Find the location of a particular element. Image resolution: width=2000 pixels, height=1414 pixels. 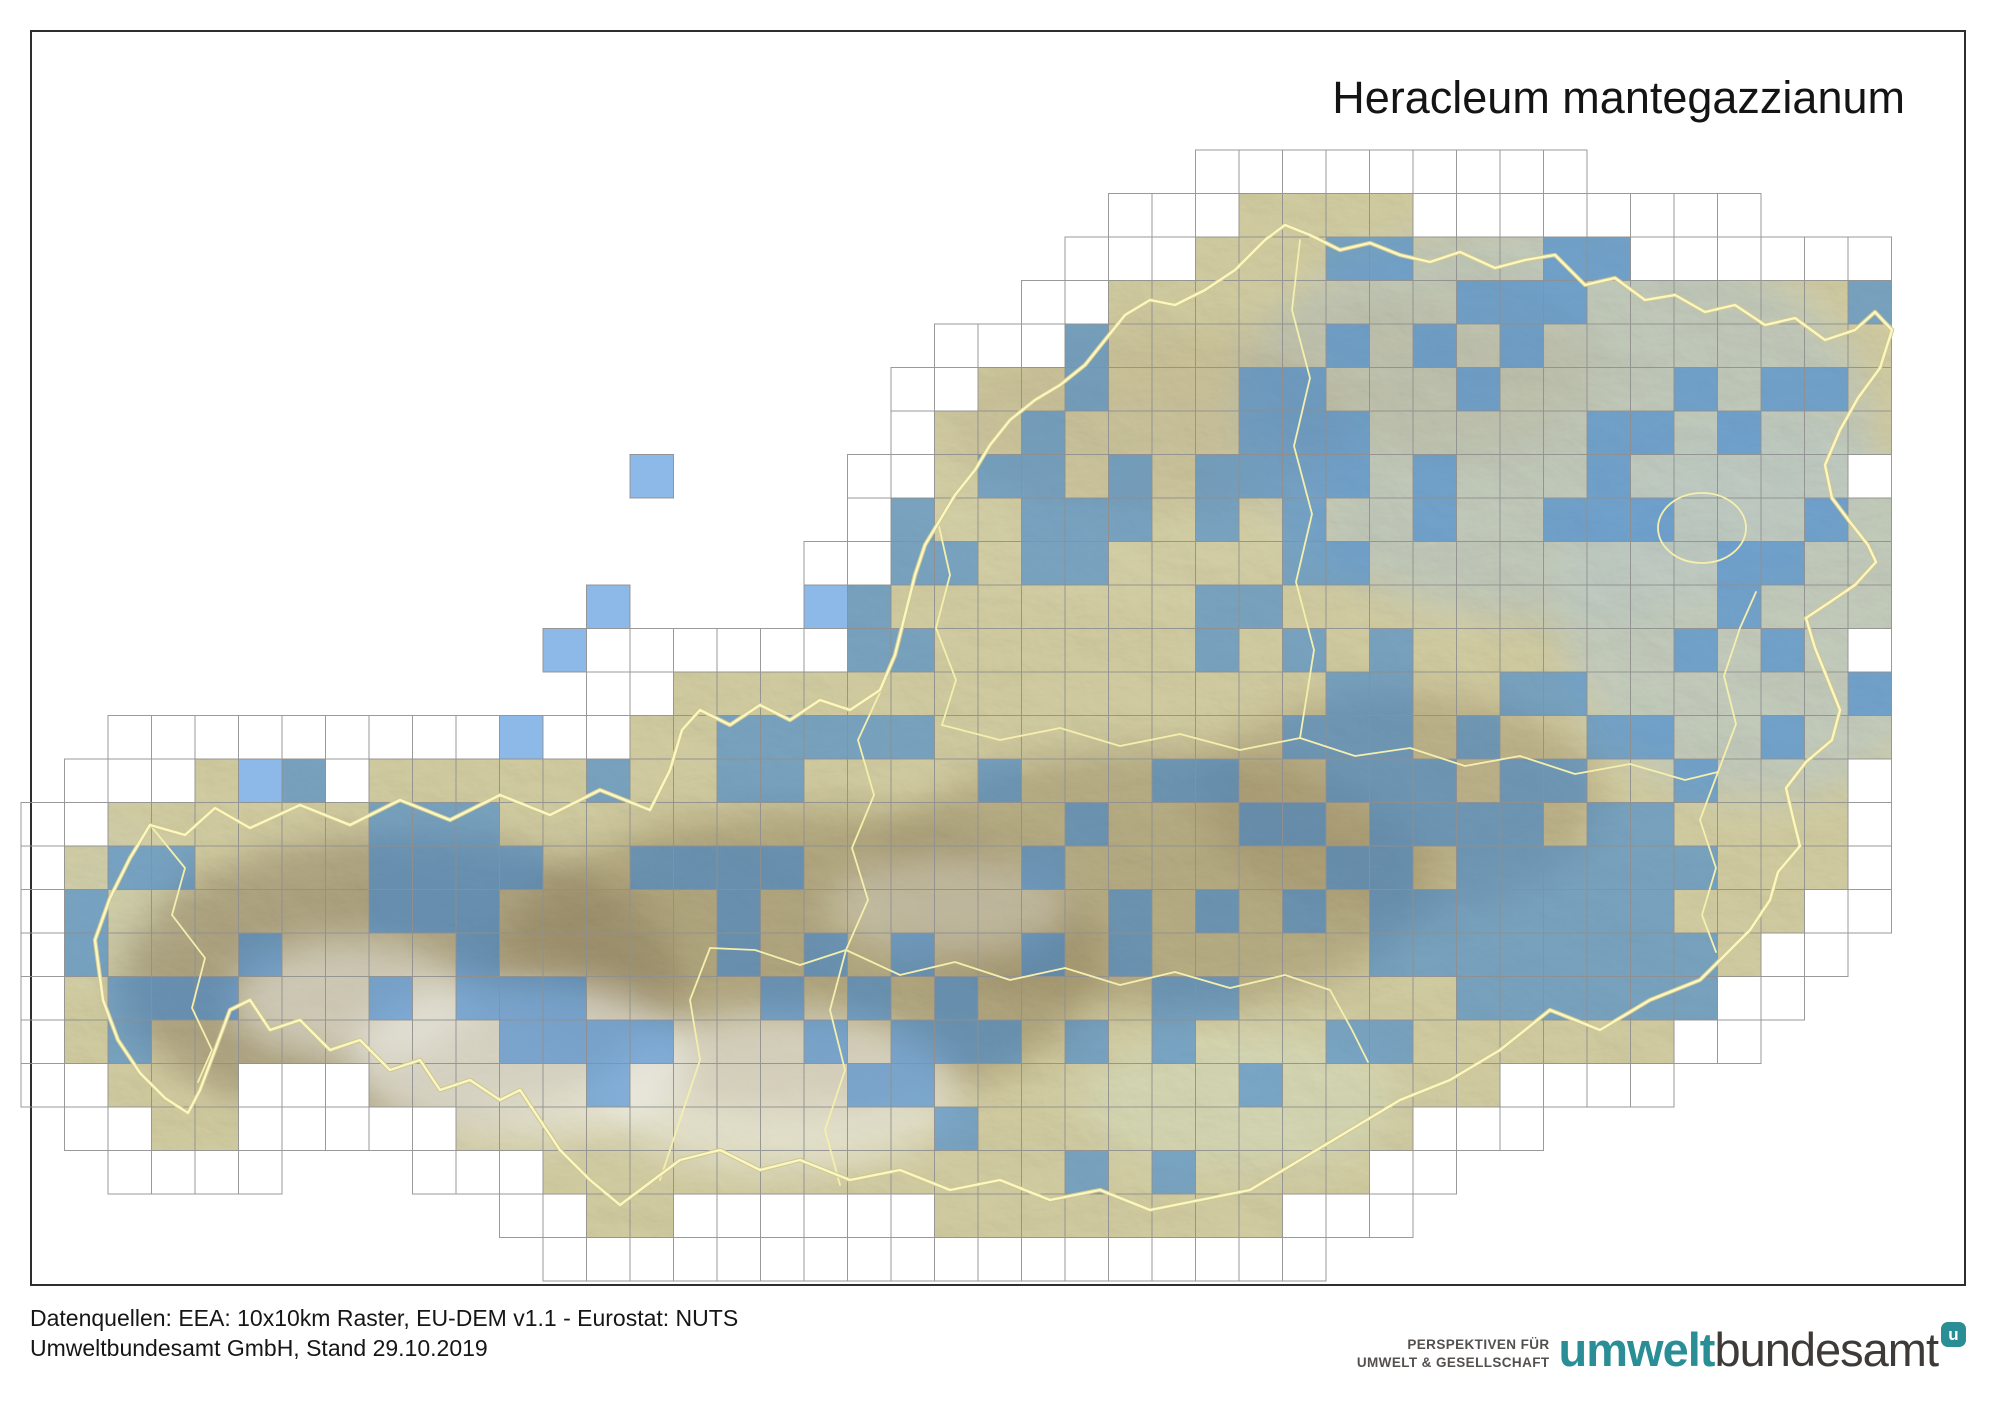

logo-word-umwelt: umwelt is located at coordinates (1637, 1349).